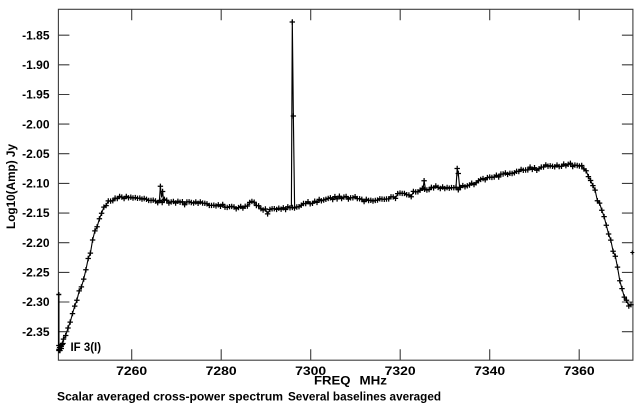 This screenshot has height=405, width=639. I want to click on svg-text: -2.35, so click(36, 332).